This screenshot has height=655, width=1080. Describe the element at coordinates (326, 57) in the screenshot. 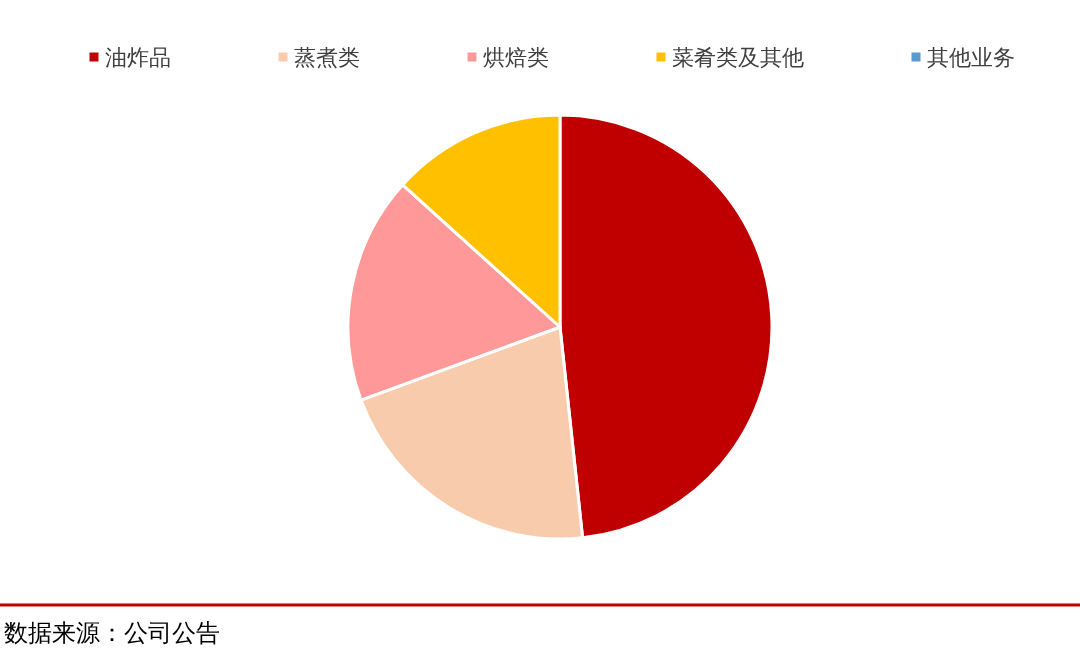

I see `legend-label: 蒸煮类` at that location.